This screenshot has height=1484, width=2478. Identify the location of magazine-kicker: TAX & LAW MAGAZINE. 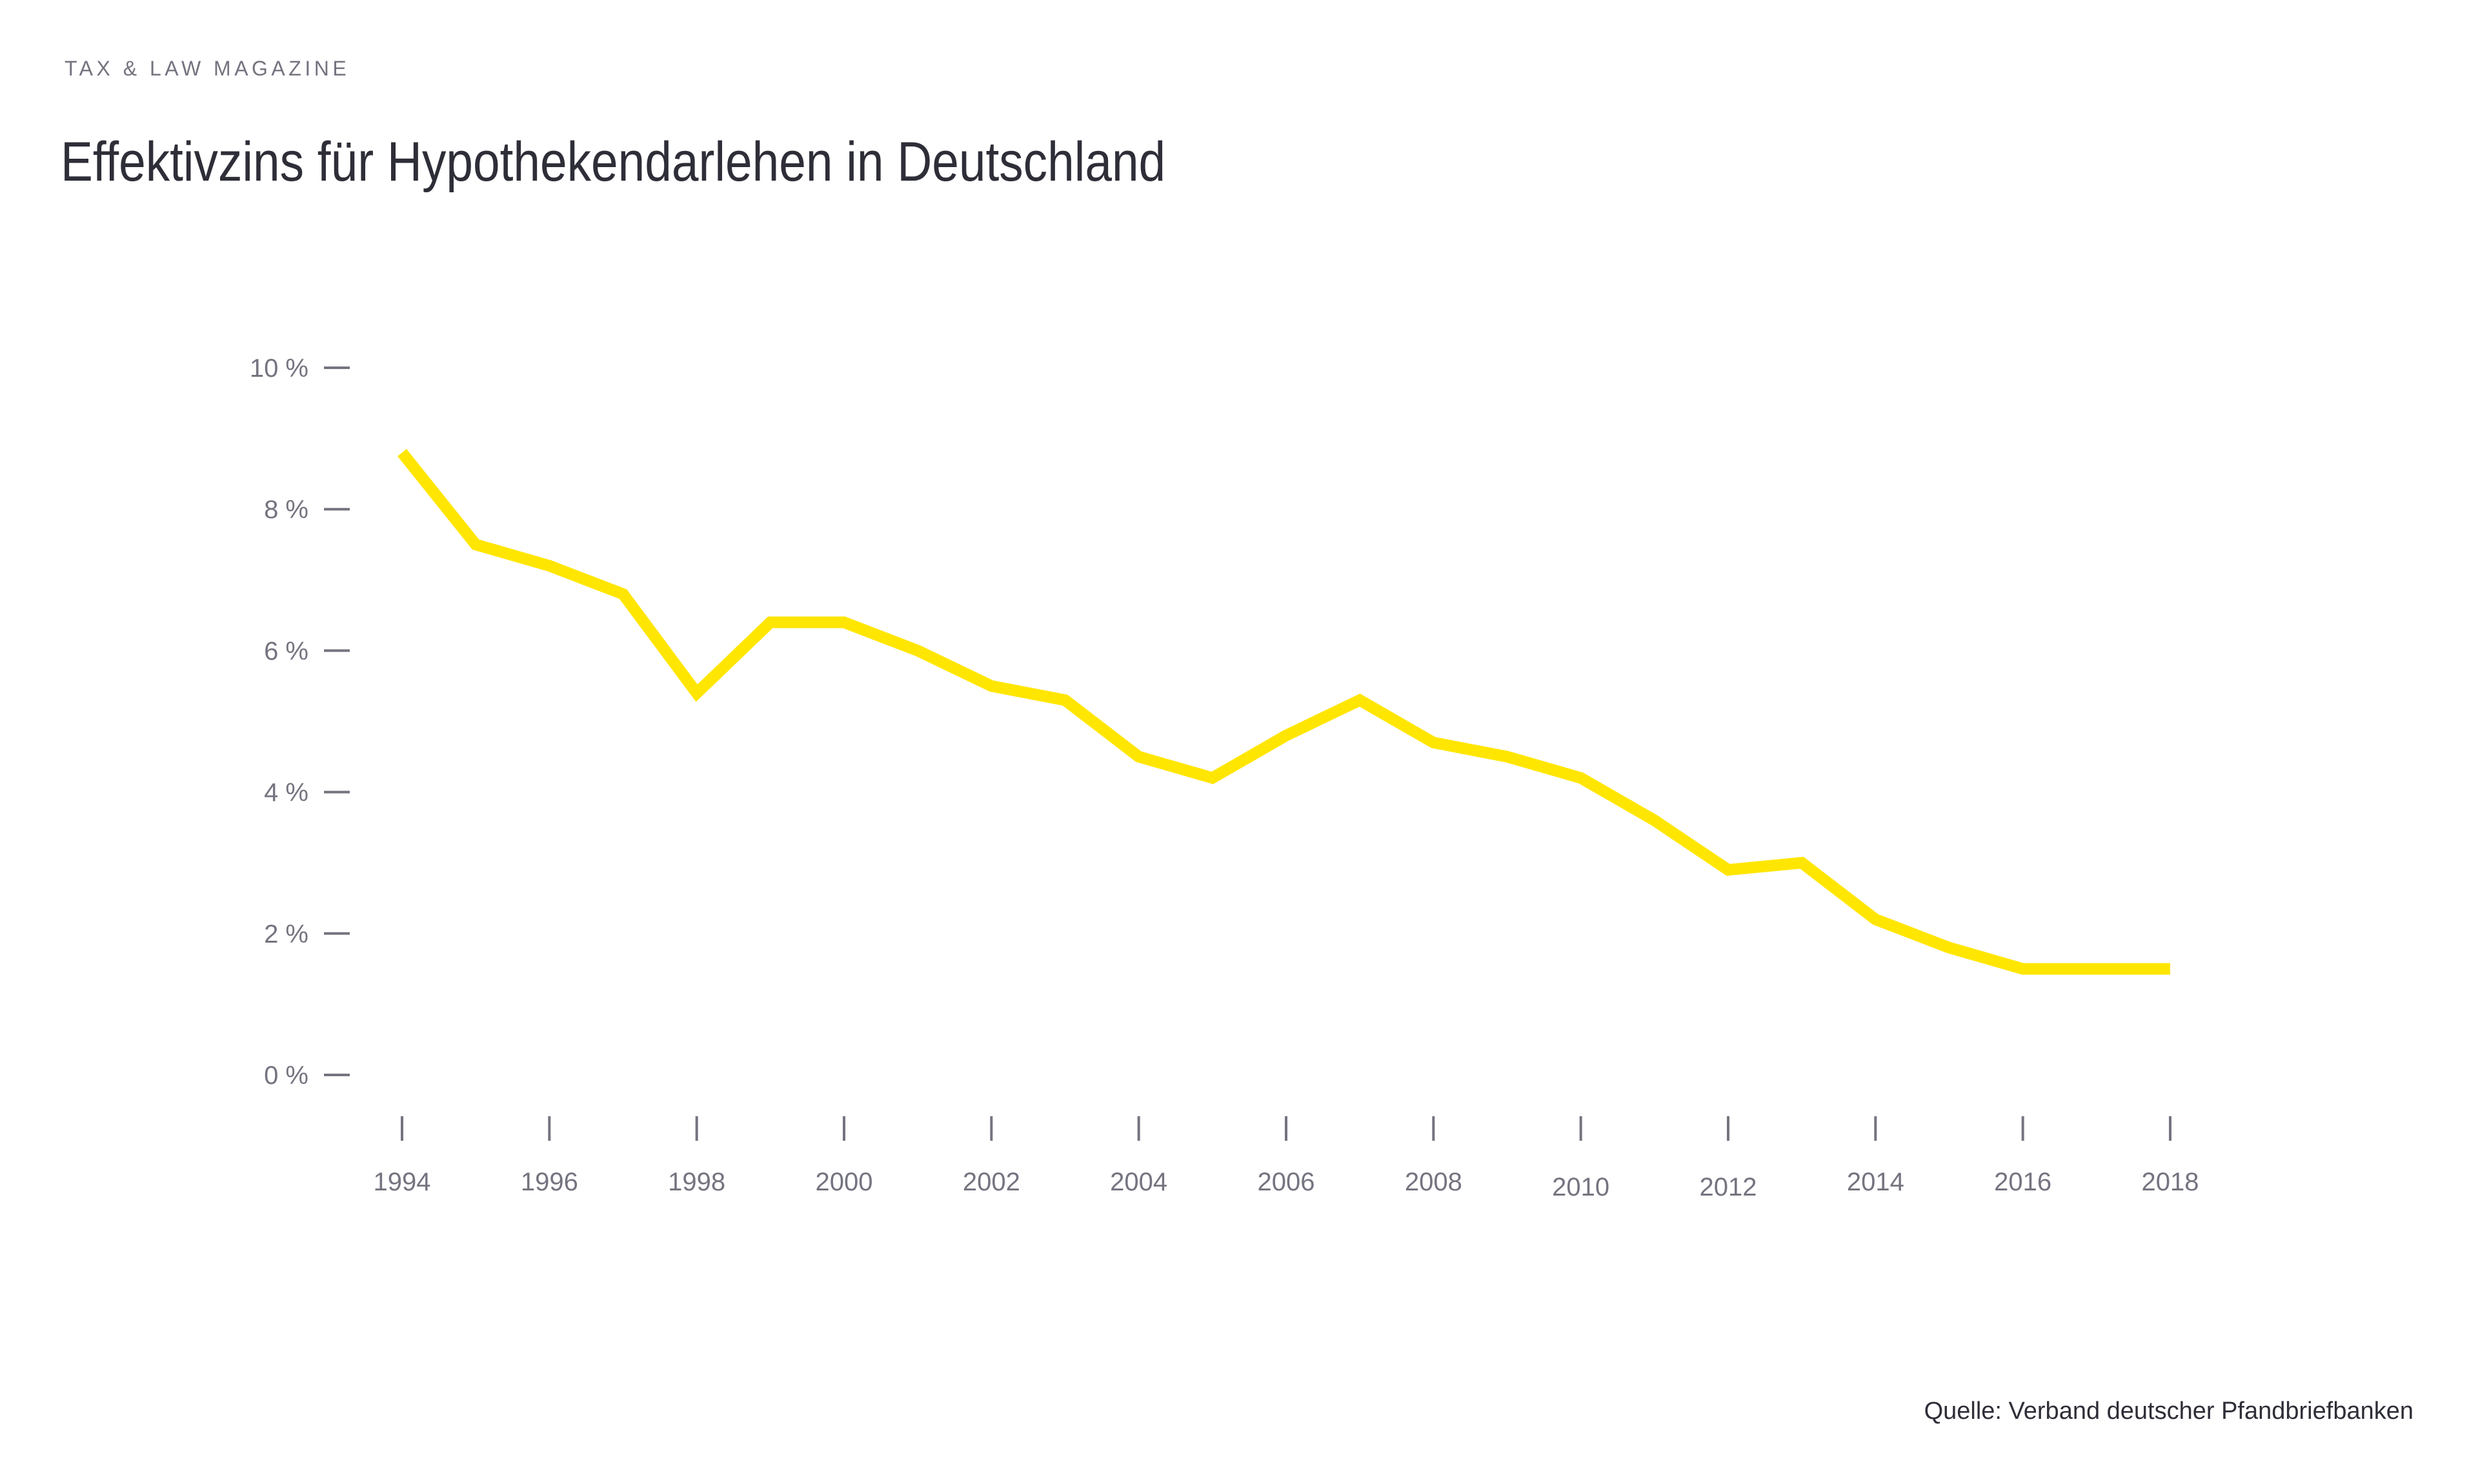
(207, 68).